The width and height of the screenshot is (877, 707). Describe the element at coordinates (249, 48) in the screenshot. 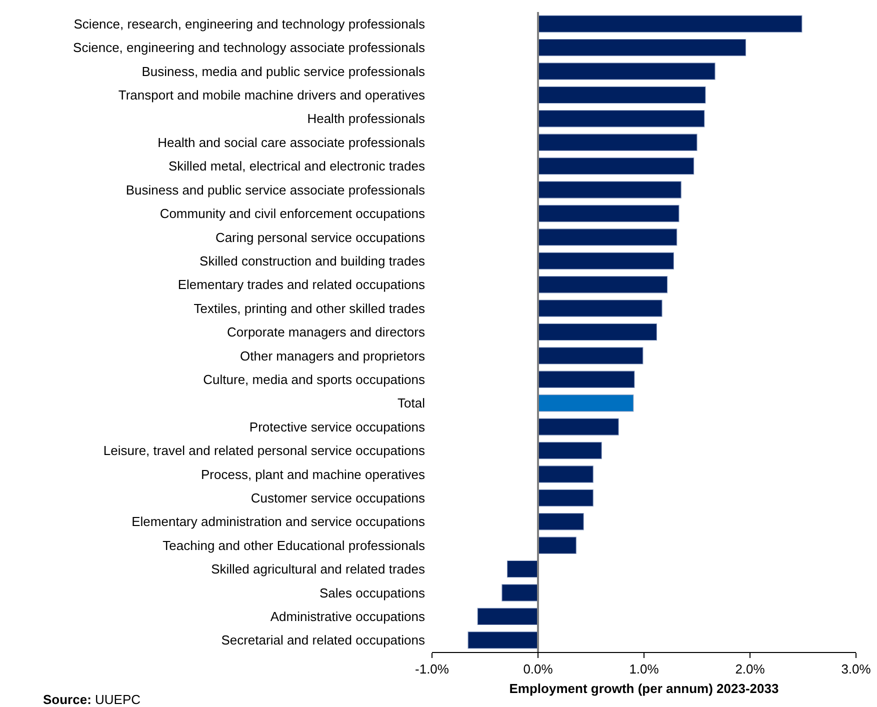

I see `y-tick-label: Science, engineering and technology associate professionals` at that location.